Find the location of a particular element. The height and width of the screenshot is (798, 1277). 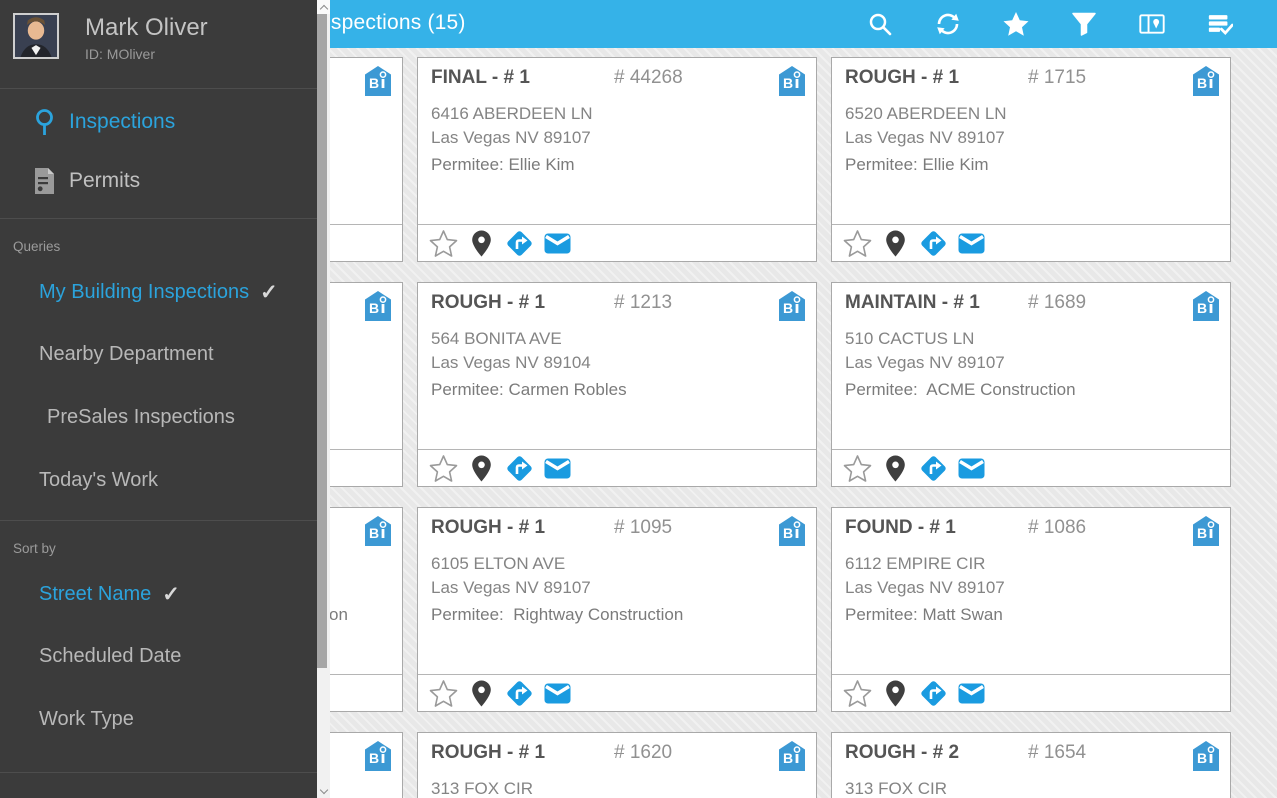

inspection-type-label: FINAL - # 1 is located at coordinates (480, 77).